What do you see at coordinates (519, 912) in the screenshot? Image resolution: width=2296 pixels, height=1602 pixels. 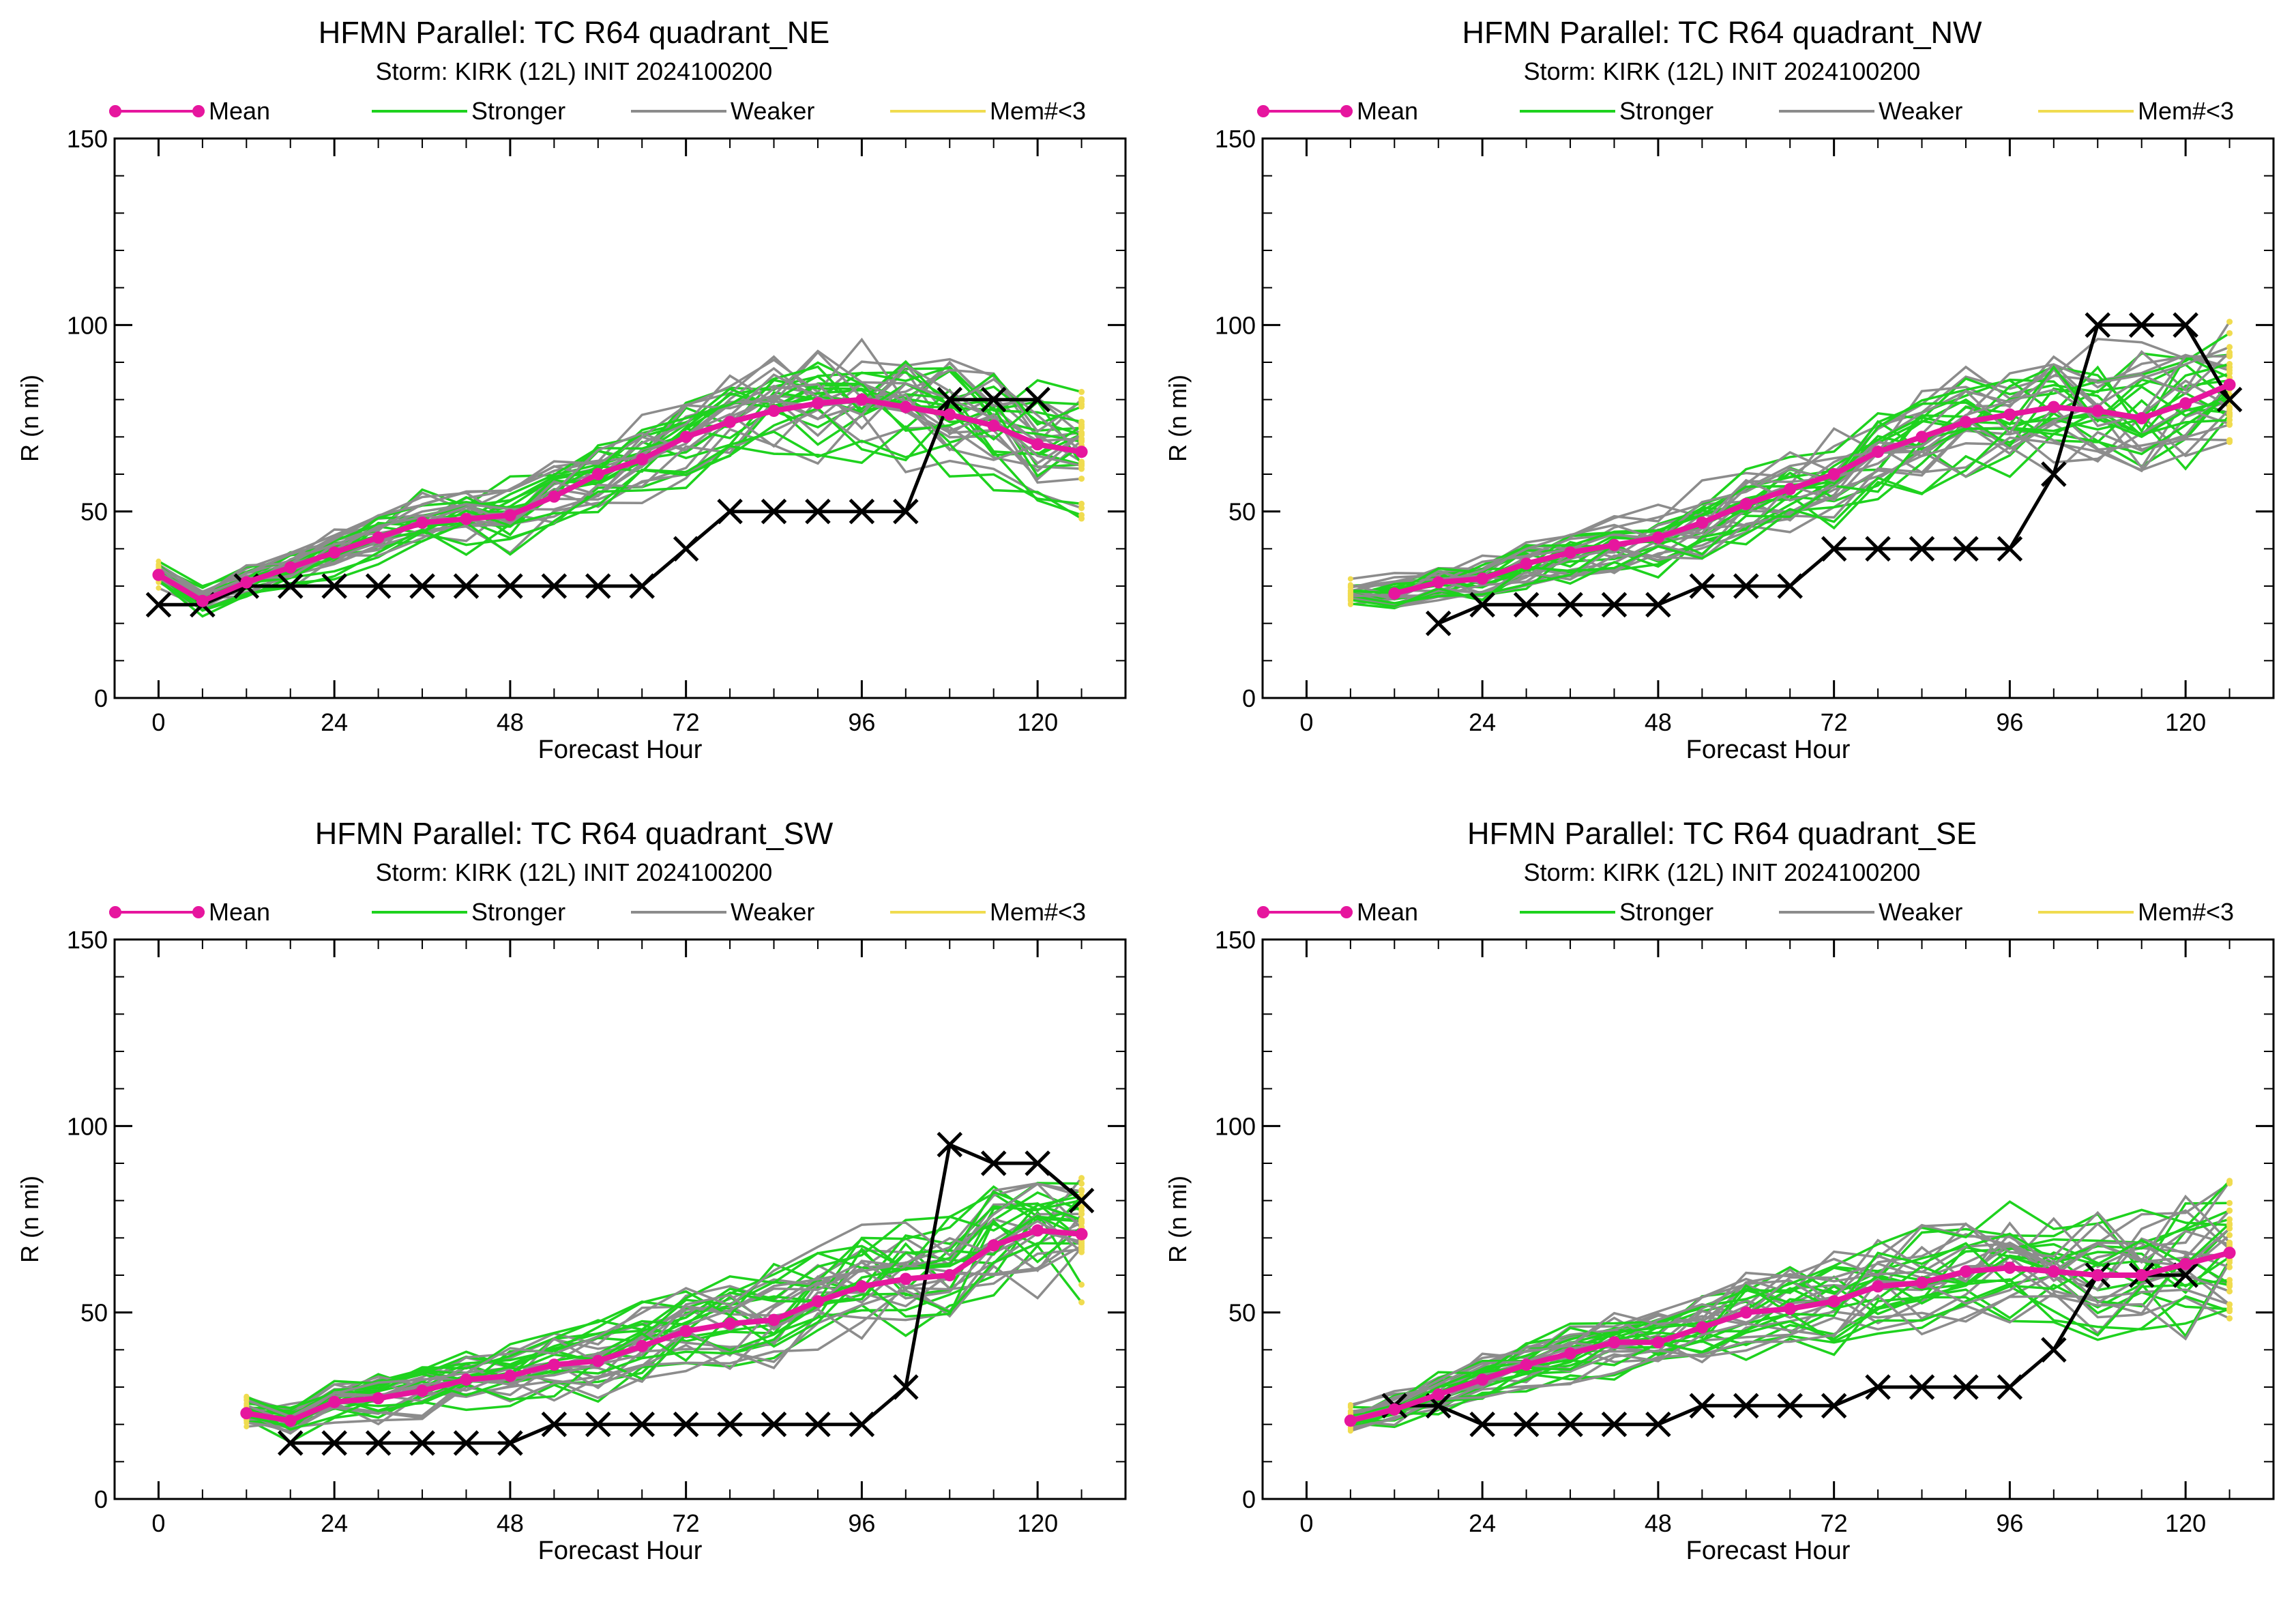 I see `legend-label: Stronger` at bounding box center [519, 912].